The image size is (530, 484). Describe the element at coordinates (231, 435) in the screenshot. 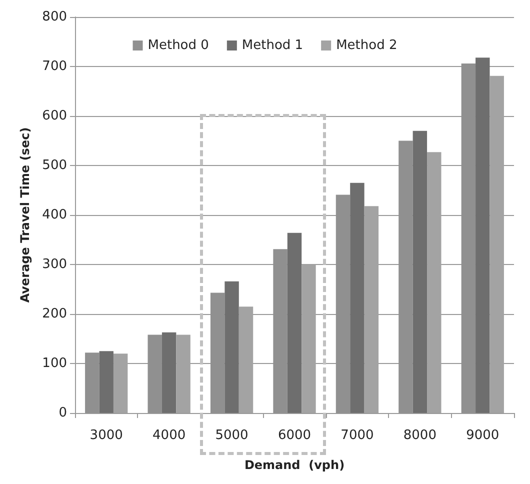

I see `x-tick-label: 5000` at that location.